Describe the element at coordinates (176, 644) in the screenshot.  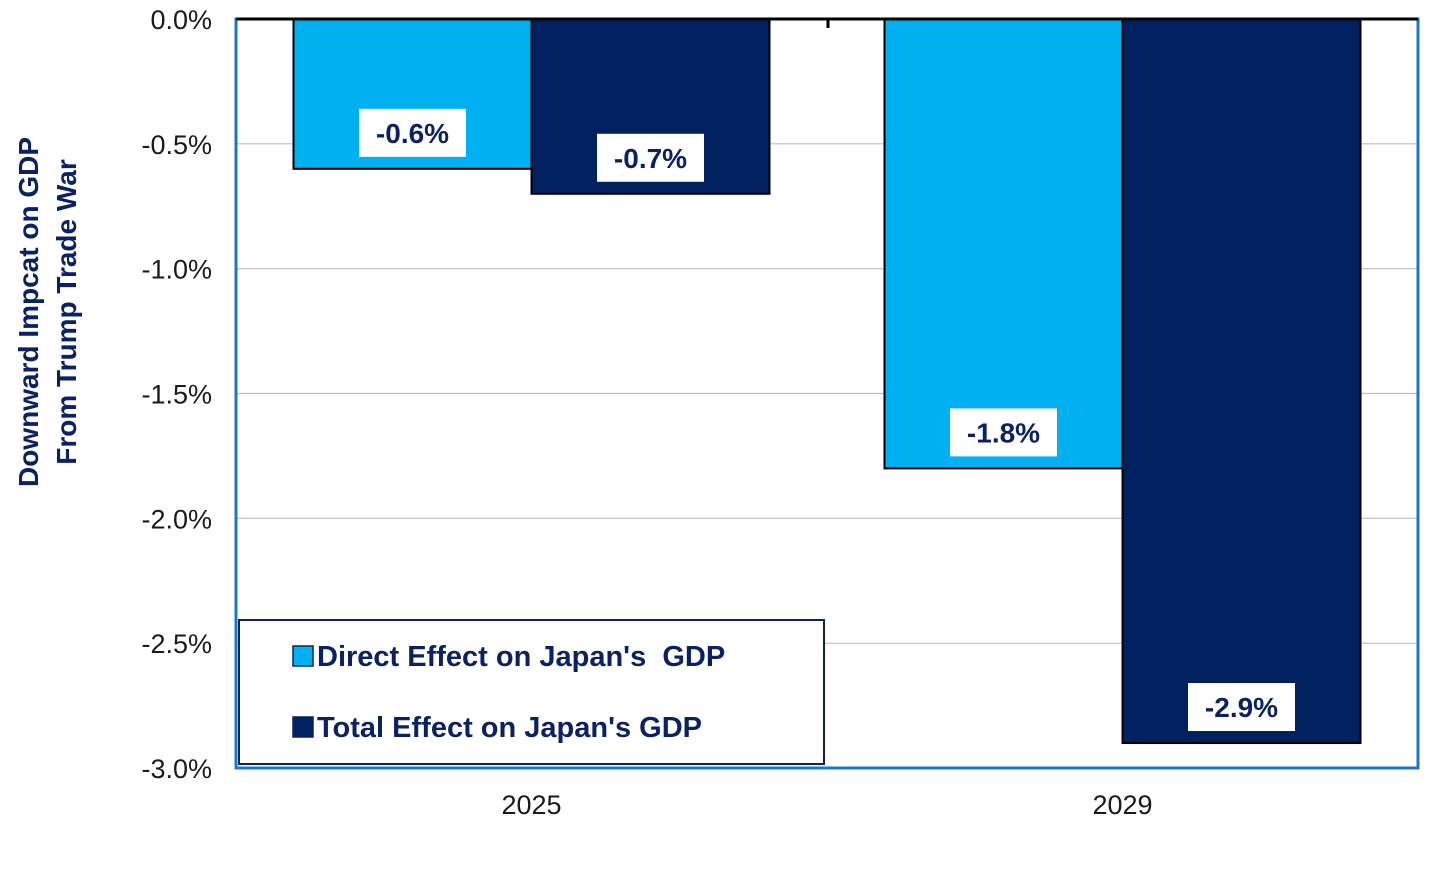
I see `y-tick-label: -2.5%` at that location.